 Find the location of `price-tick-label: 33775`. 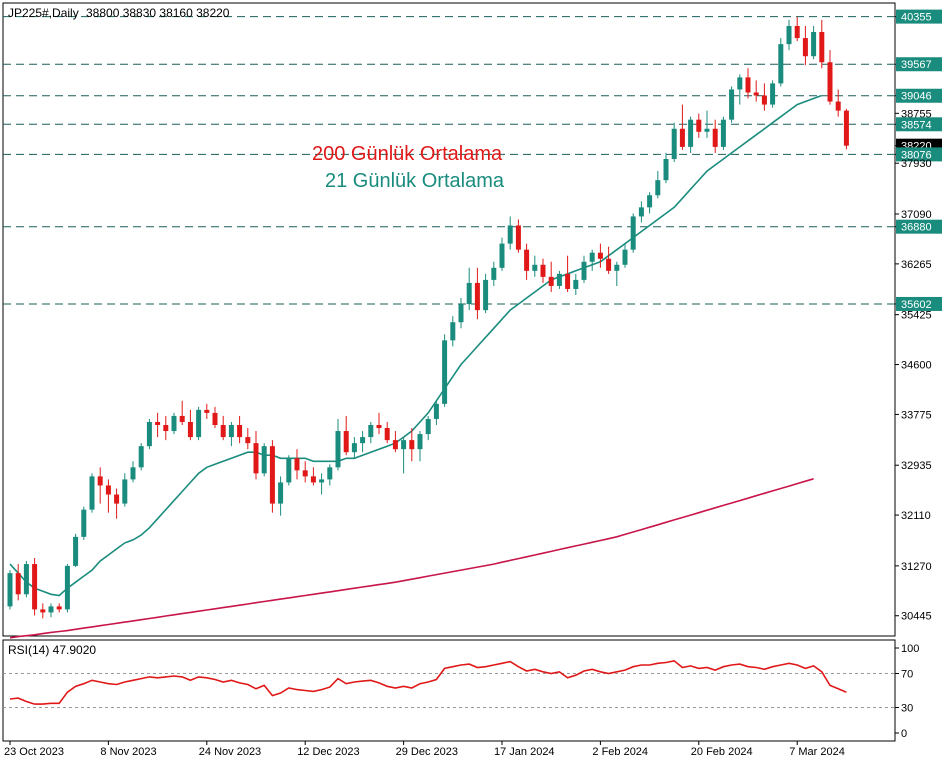

price-tick-label: 33775 is located at coordinates (916, 415).